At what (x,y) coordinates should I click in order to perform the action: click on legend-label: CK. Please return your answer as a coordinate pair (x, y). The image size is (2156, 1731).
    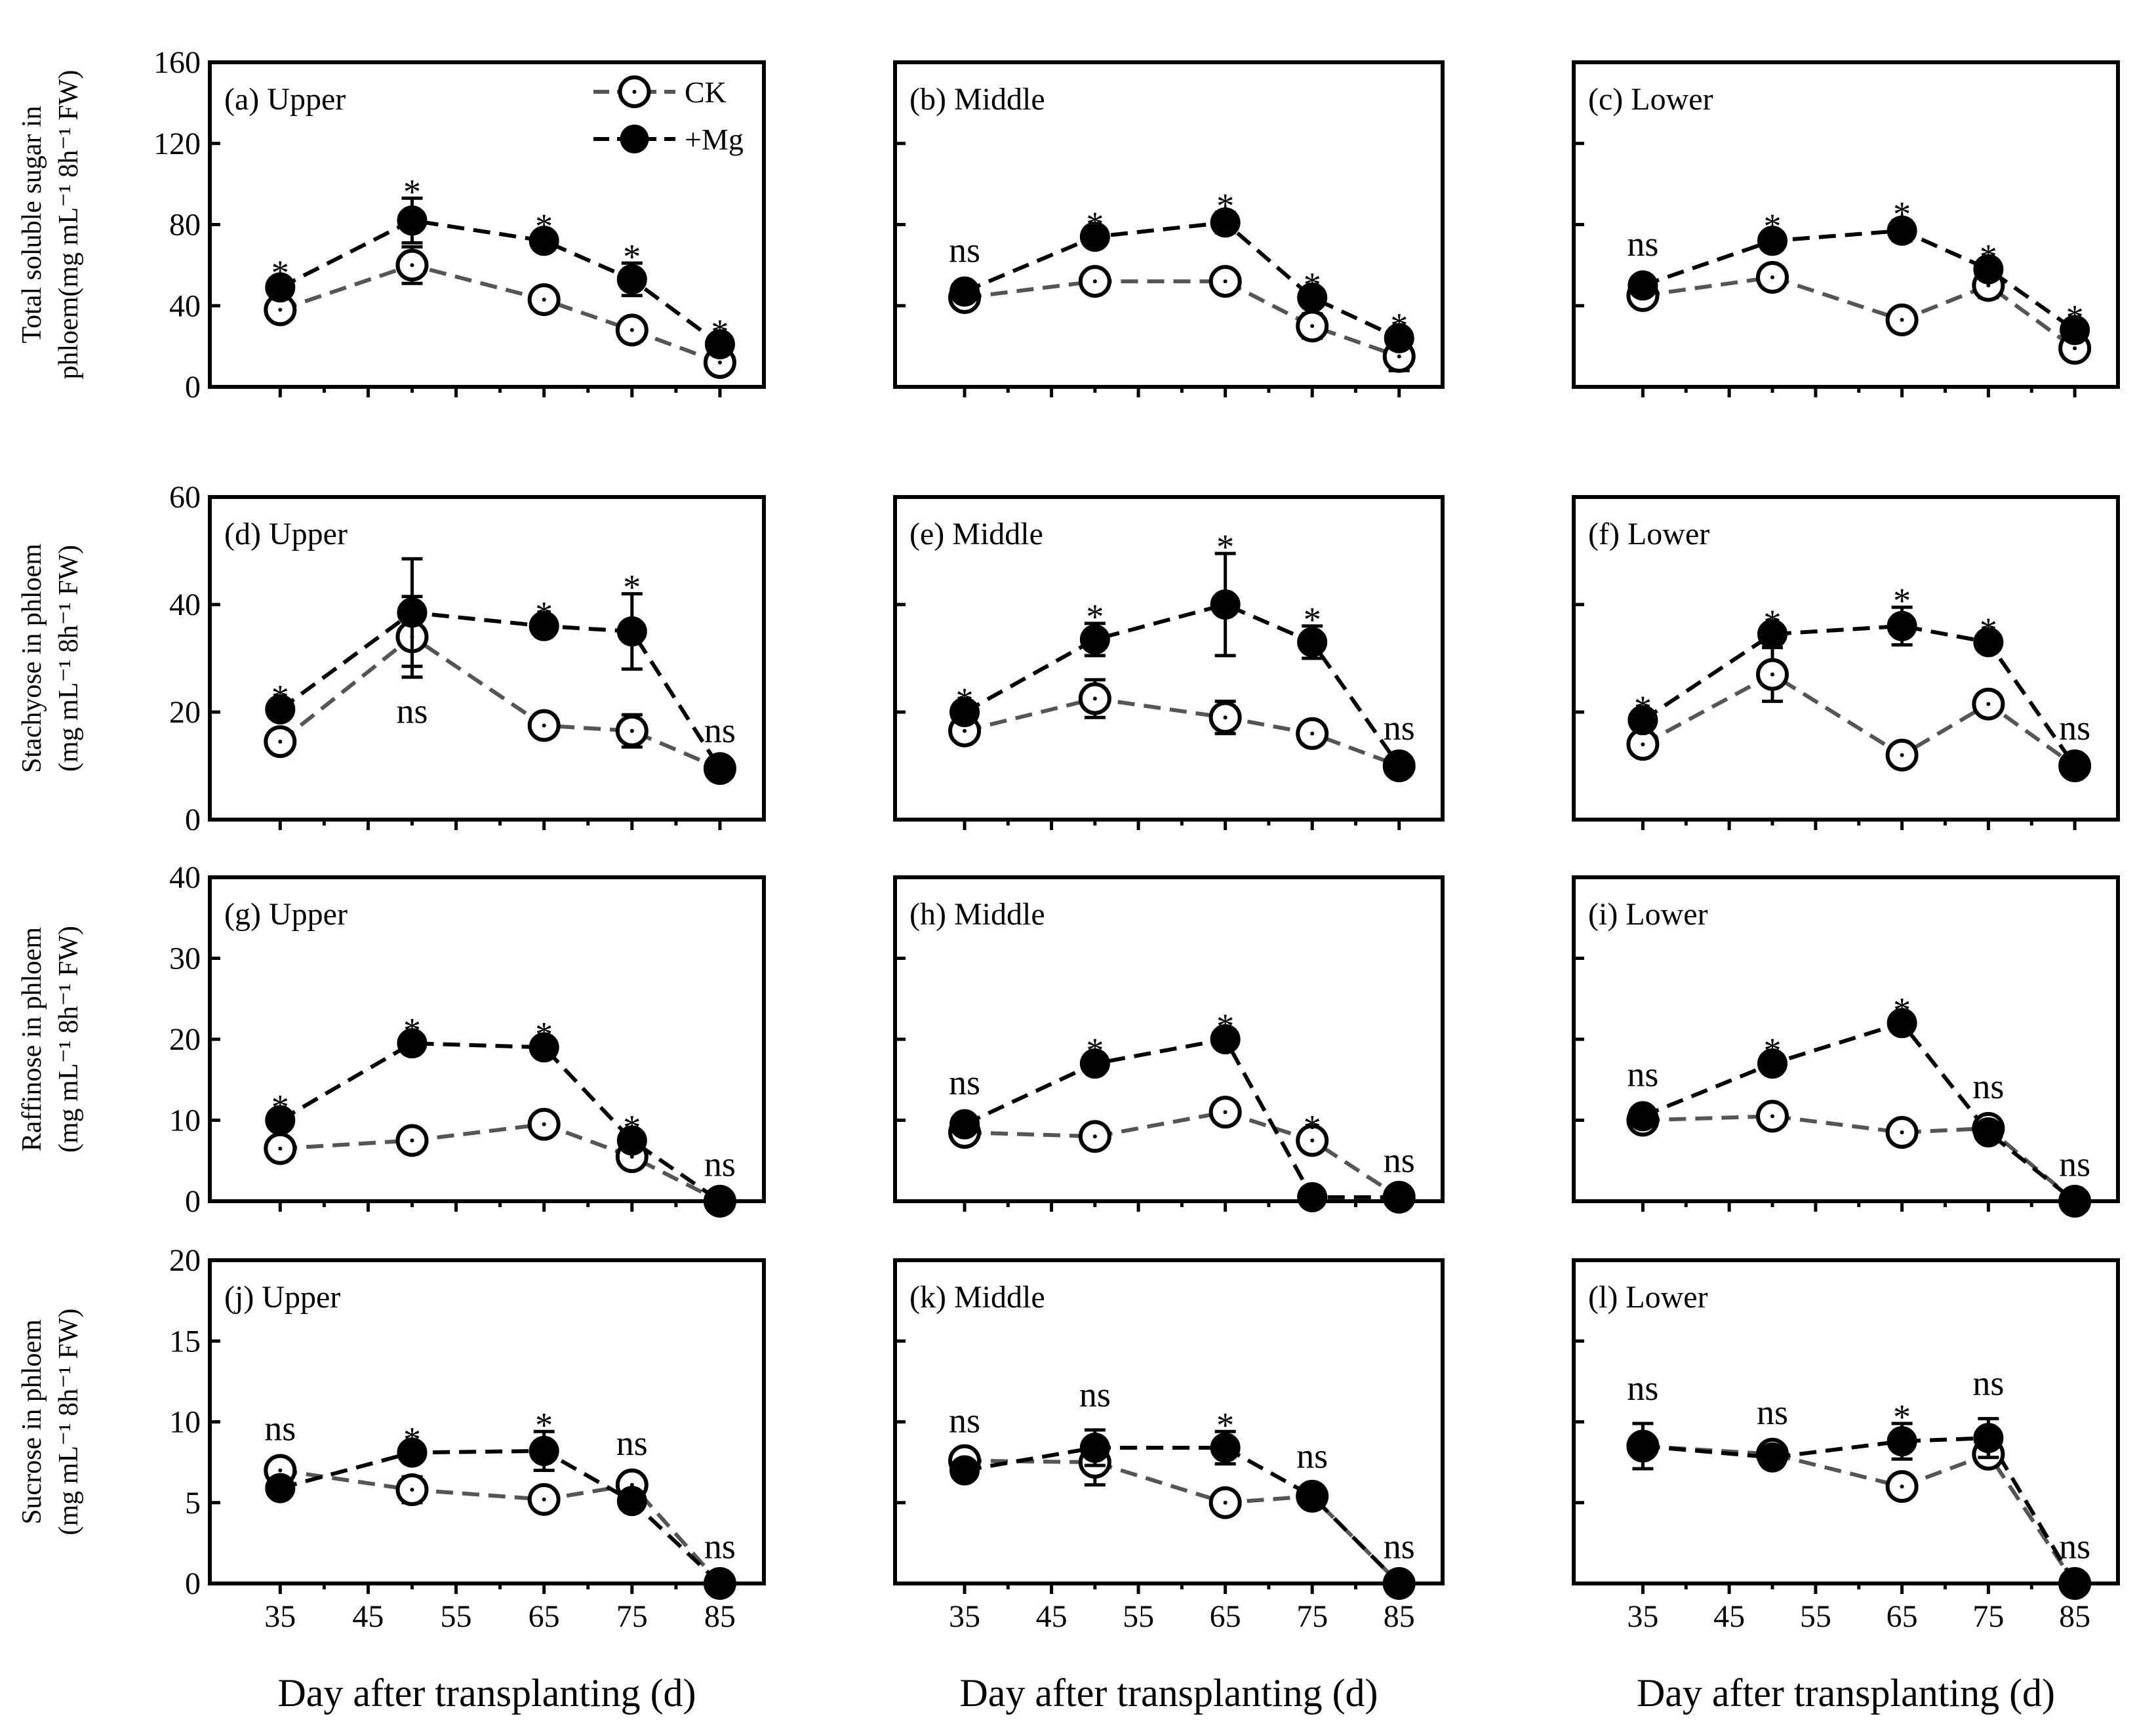
    Looking at the image, I should click on (706, 92).